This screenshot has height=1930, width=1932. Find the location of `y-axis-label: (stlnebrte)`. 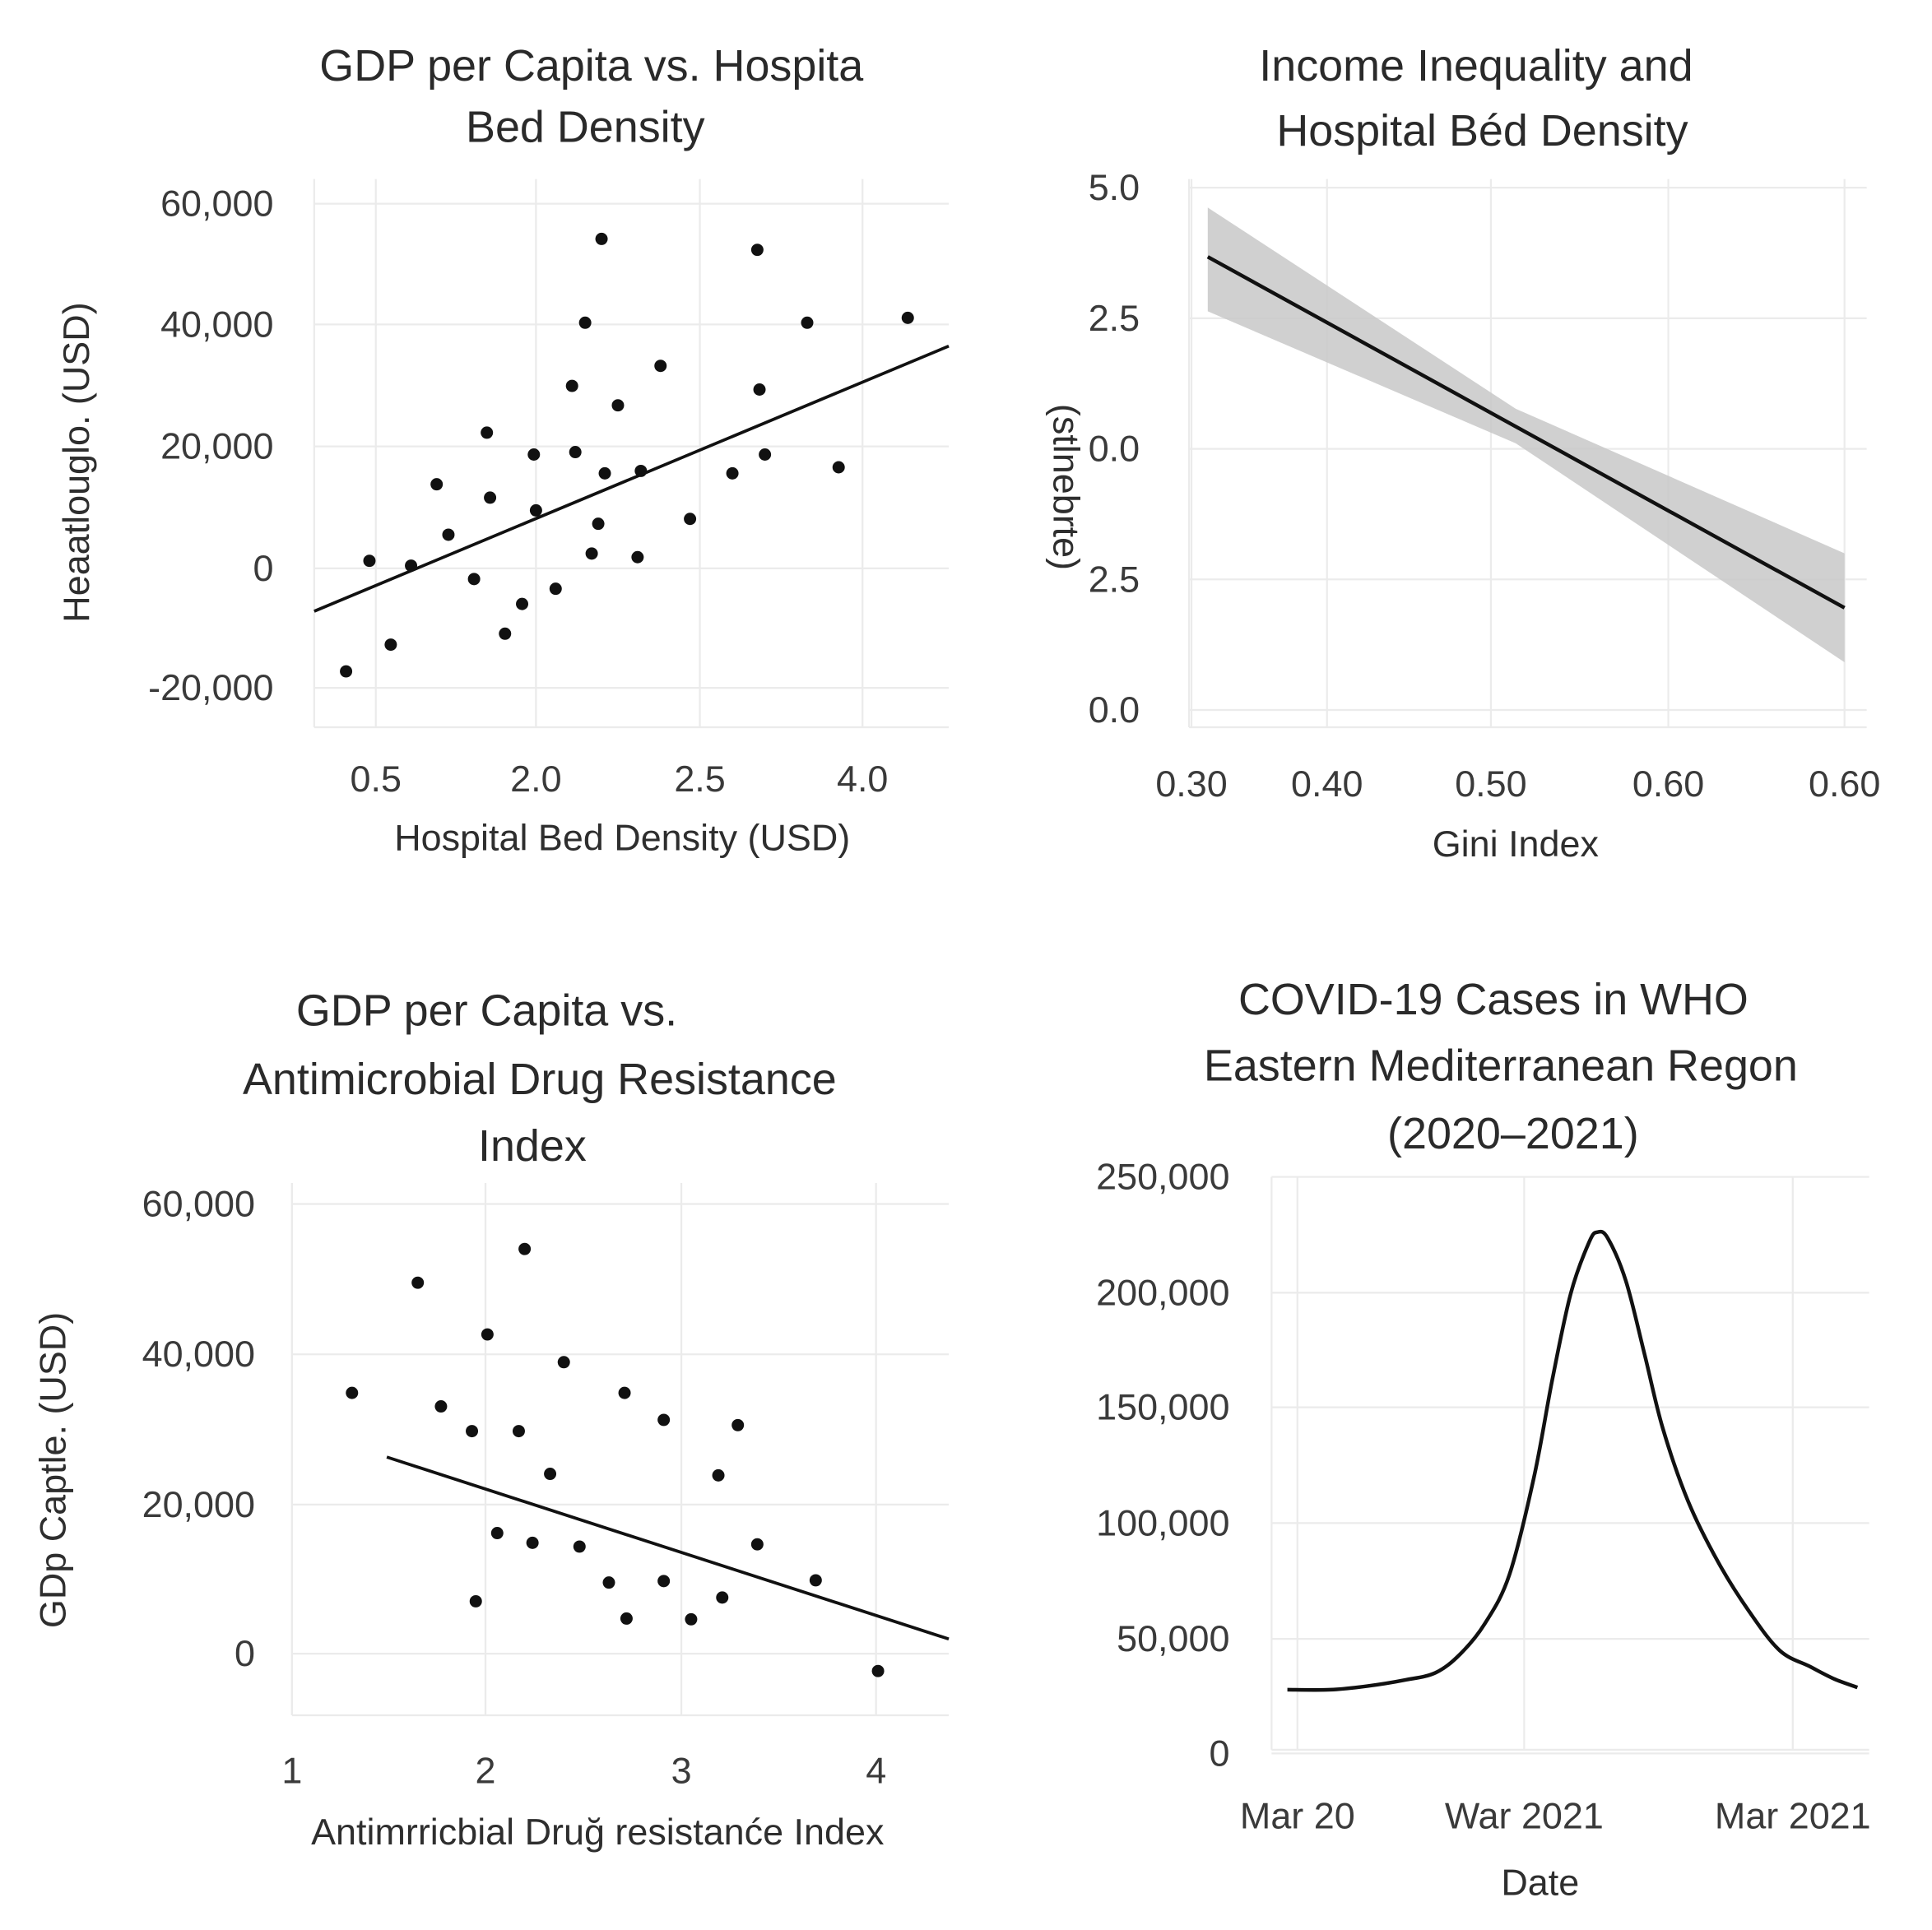

y-axis-label: (stlnebrte) is located at coordinates (1066, 487).